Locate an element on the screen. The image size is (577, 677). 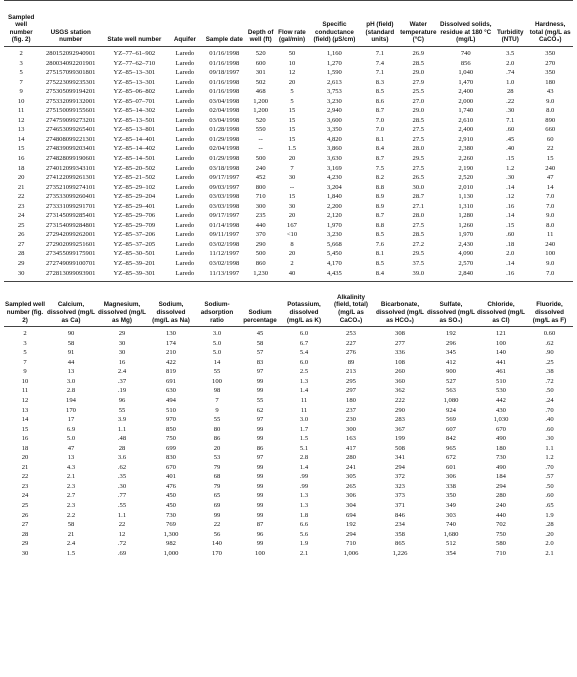
column-header: State well number is located at coordinates (134, 23).